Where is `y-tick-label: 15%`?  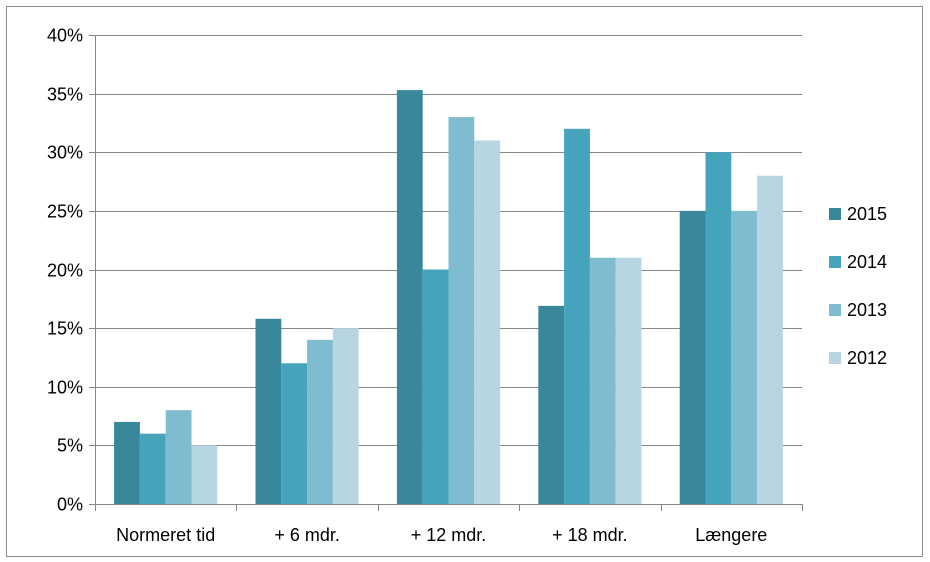 y-tick-label: 15% is located at coordinates (65, 329).